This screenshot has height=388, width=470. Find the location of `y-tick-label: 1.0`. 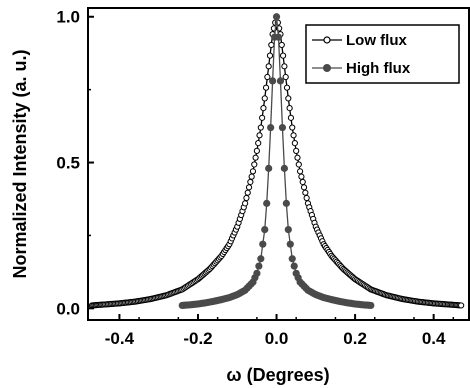

y-tick-label: 1.0 is located at coordinates (68, 17).